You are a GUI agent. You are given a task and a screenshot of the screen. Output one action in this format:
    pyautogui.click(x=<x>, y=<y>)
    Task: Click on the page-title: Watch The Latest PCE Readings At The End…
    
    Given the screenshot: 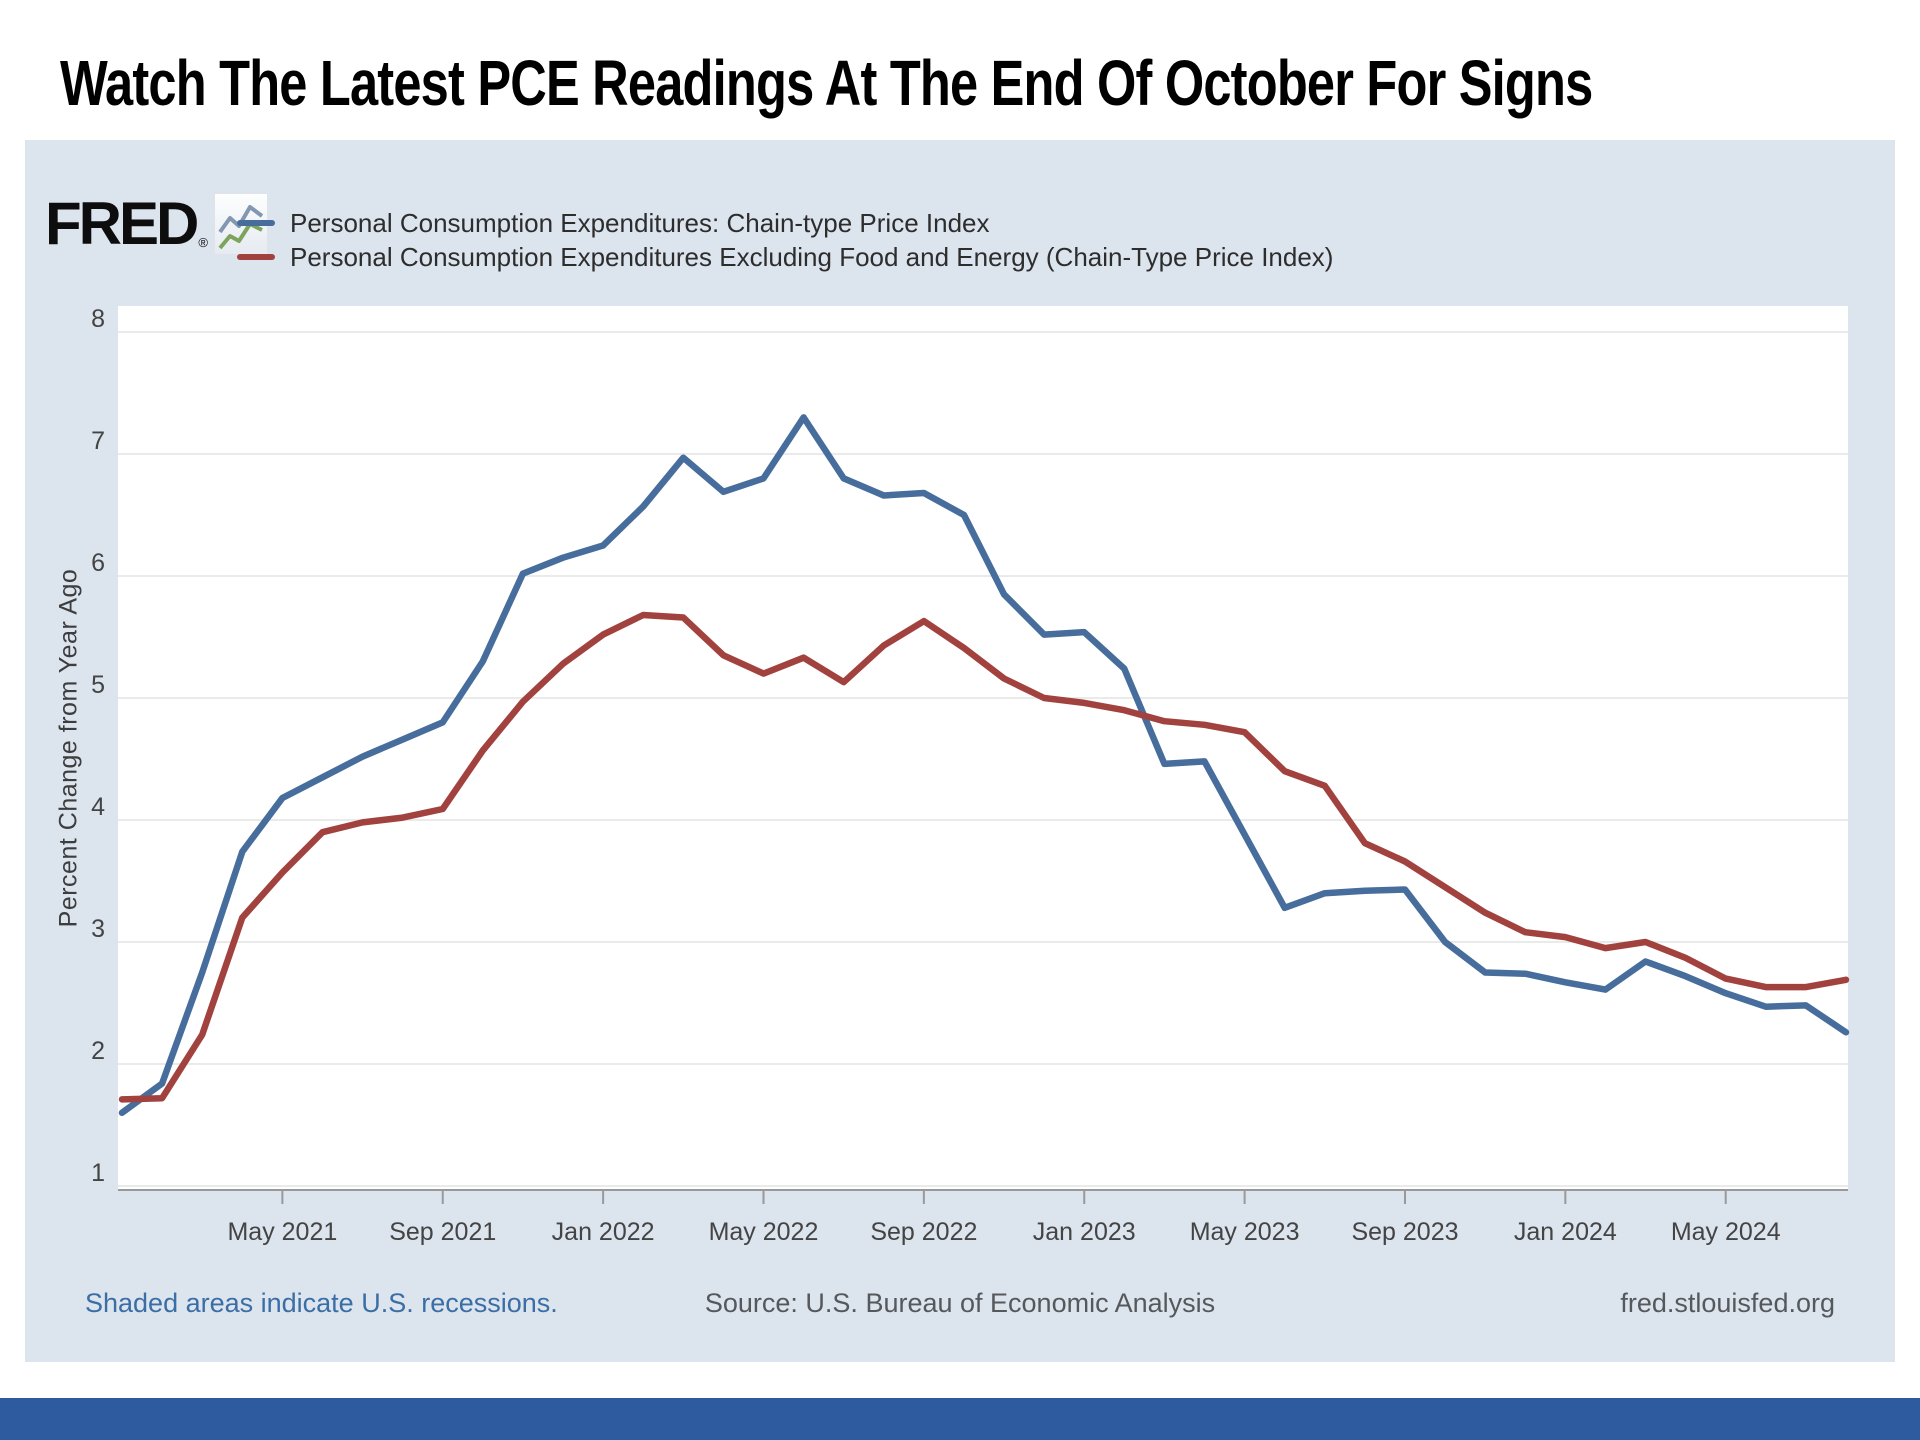 What is the action you would take?
    pyautogui.click(x=826, y=83)
    